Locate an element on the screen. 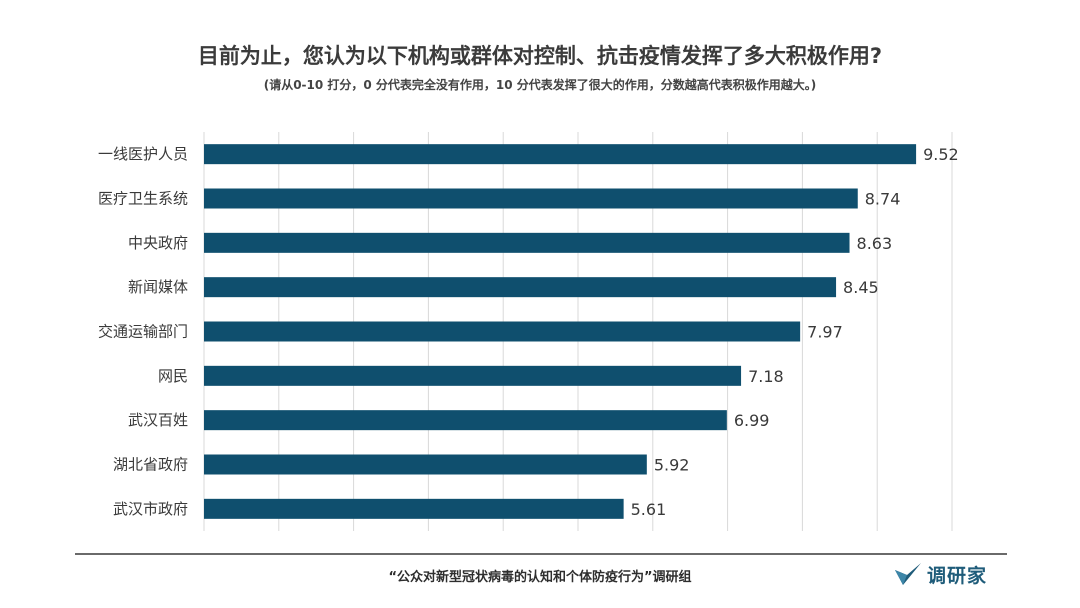  category-label: 湖北省政府 is located at coordinates (150, 465).